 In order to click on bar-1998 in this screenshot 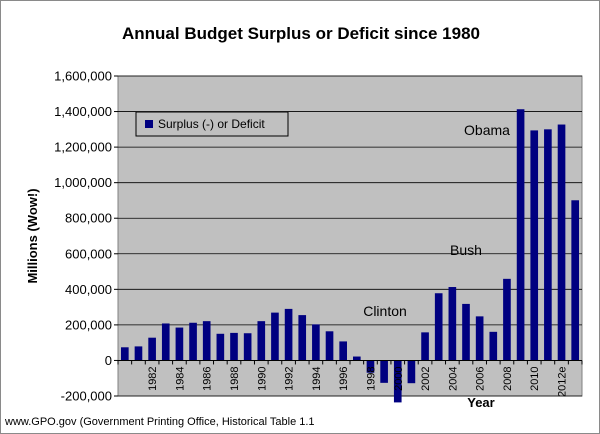, I will do `click(370, 366)`.